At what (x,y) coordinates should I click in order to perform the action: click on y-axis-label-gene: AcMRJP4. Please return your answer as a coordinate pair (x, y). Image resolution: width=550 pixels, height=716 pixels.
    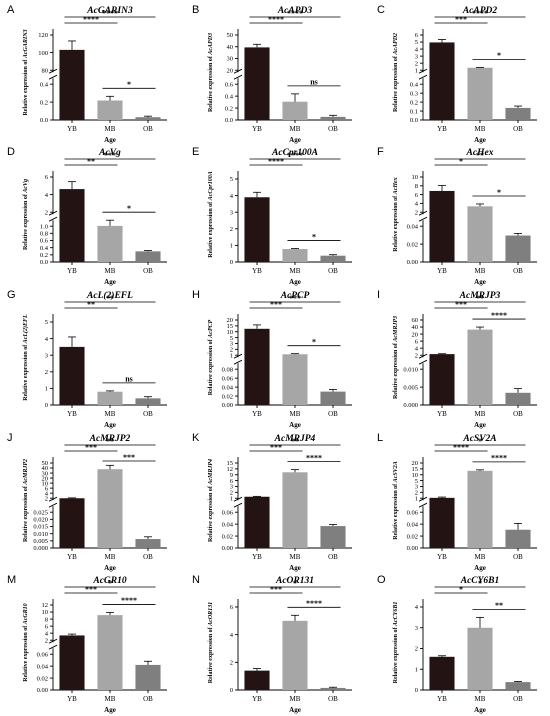
    Looking at the image, I should click on (211, 472).